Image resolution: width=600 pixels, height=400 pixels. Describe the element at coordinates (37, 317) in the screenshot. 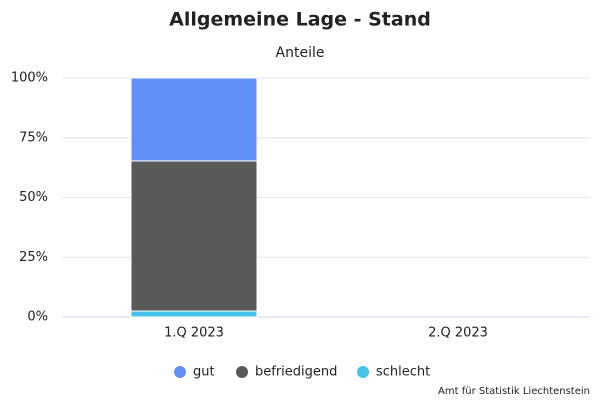

I see `y-tick-label: 0%` at that location.